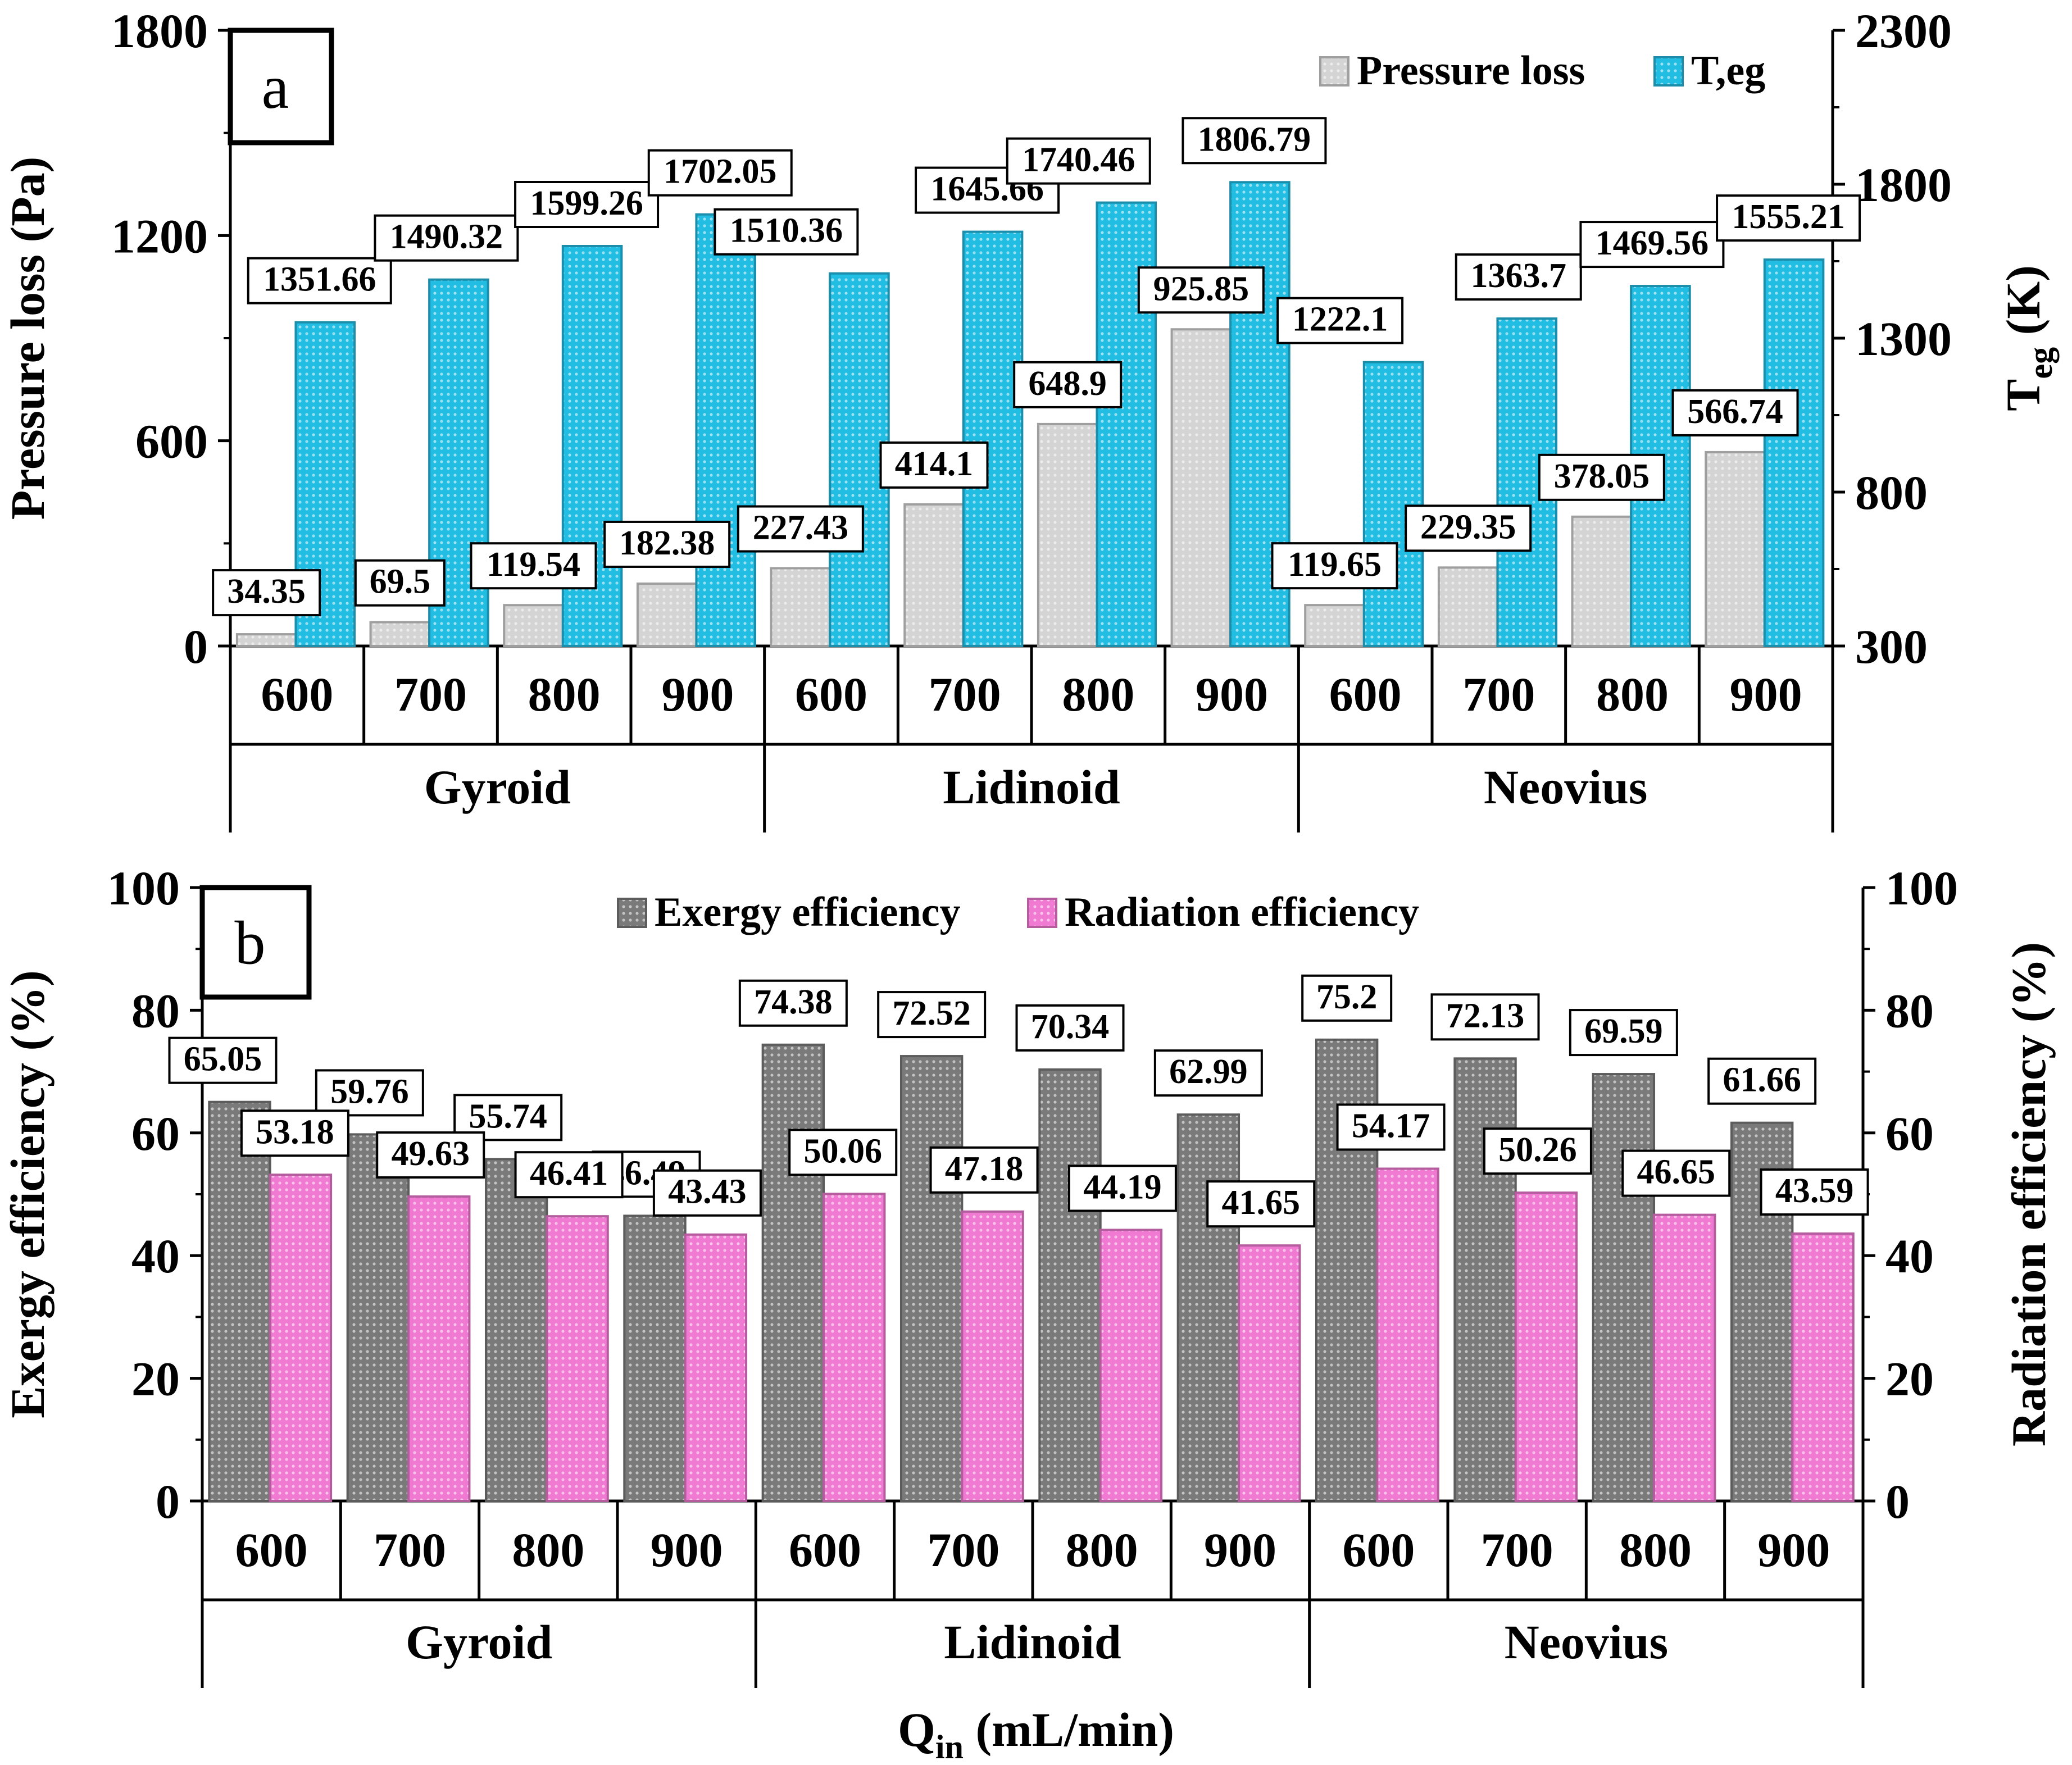  What do you see at coordinates (369, 1093) in the screenshot?
I see `data-label: 59.76` at bounding box center [369, 1093].